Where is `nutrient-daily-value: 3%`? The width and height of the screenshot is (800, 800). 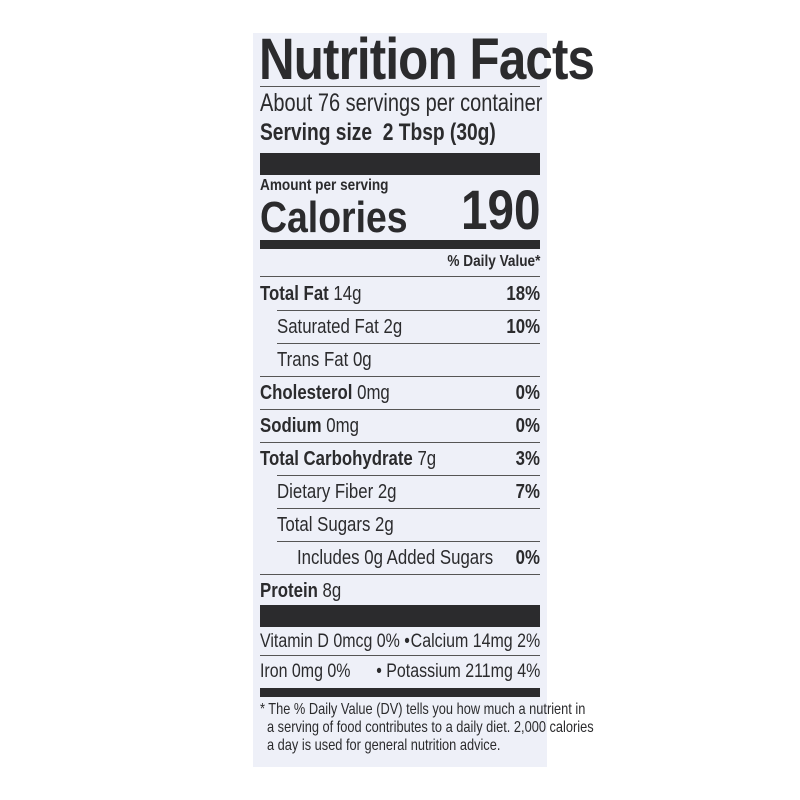 nutrient-daily-value: 3% is located at coordinates (527, 459).